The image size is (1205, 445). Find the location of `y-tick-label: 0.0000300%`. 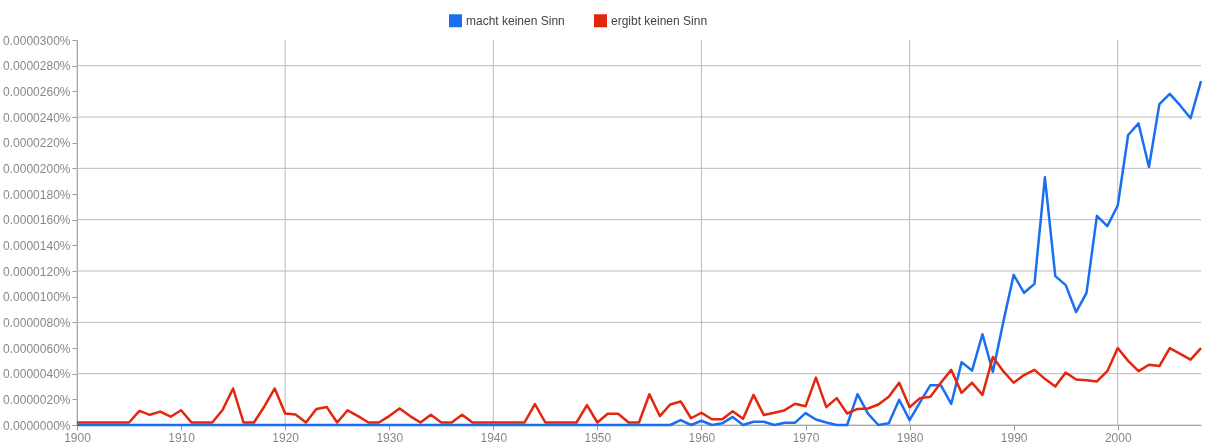

y-tick-label: 0.0000300% is located at coordinates (37, 40).